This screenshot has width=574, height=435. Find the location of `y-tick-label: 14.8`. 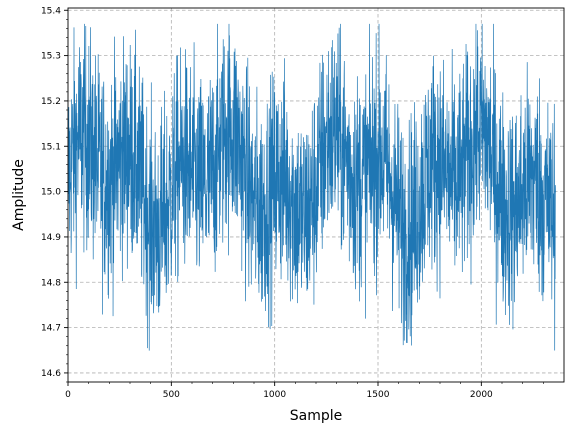

y-tick-label: 14.8 is located at coordinates (51, 283).